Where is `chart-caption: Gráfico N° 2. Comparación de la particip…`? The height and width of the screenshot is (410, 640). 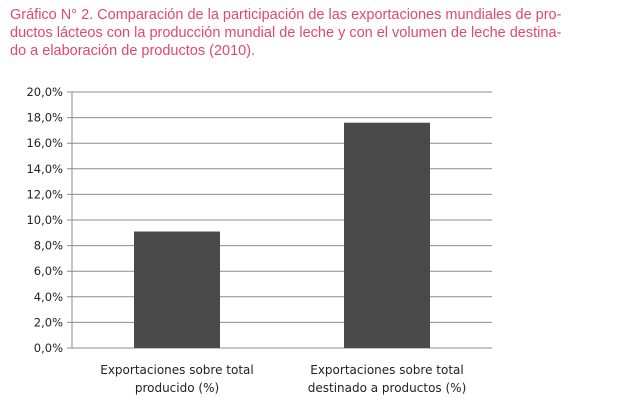
chart-caption: Gráfico N° 2. Comparación de la particip… is located at coordinates (320, 33).